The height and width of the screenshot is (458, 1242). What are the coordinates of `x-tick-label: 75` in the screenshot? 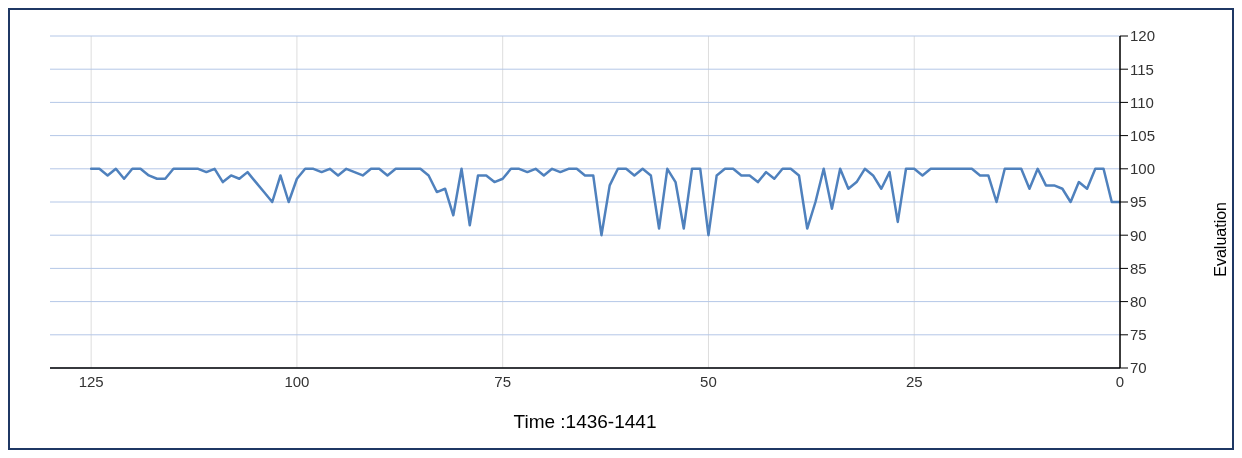 It's located at (503, 381).